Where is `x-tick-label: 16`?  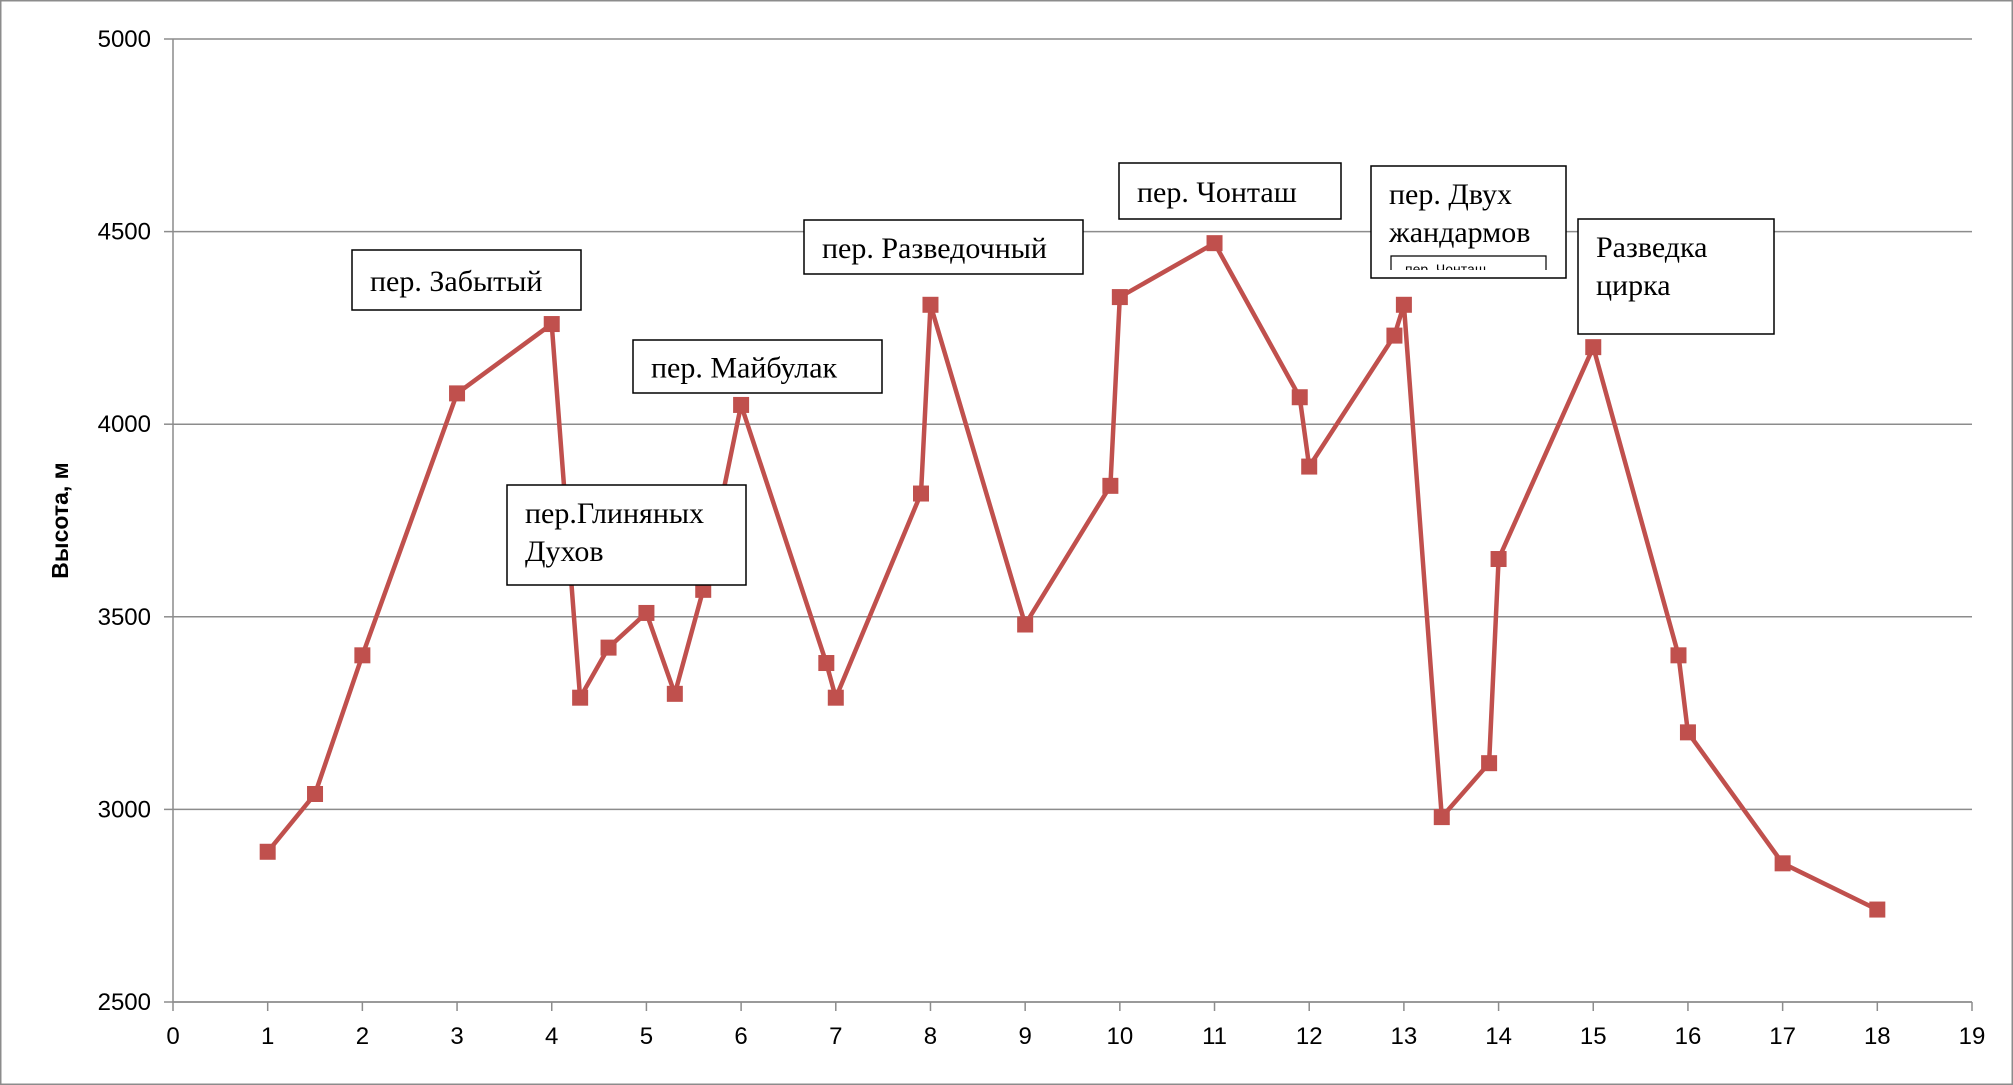
x-tick-label: 16 is located at coordinates (1688, 1036).